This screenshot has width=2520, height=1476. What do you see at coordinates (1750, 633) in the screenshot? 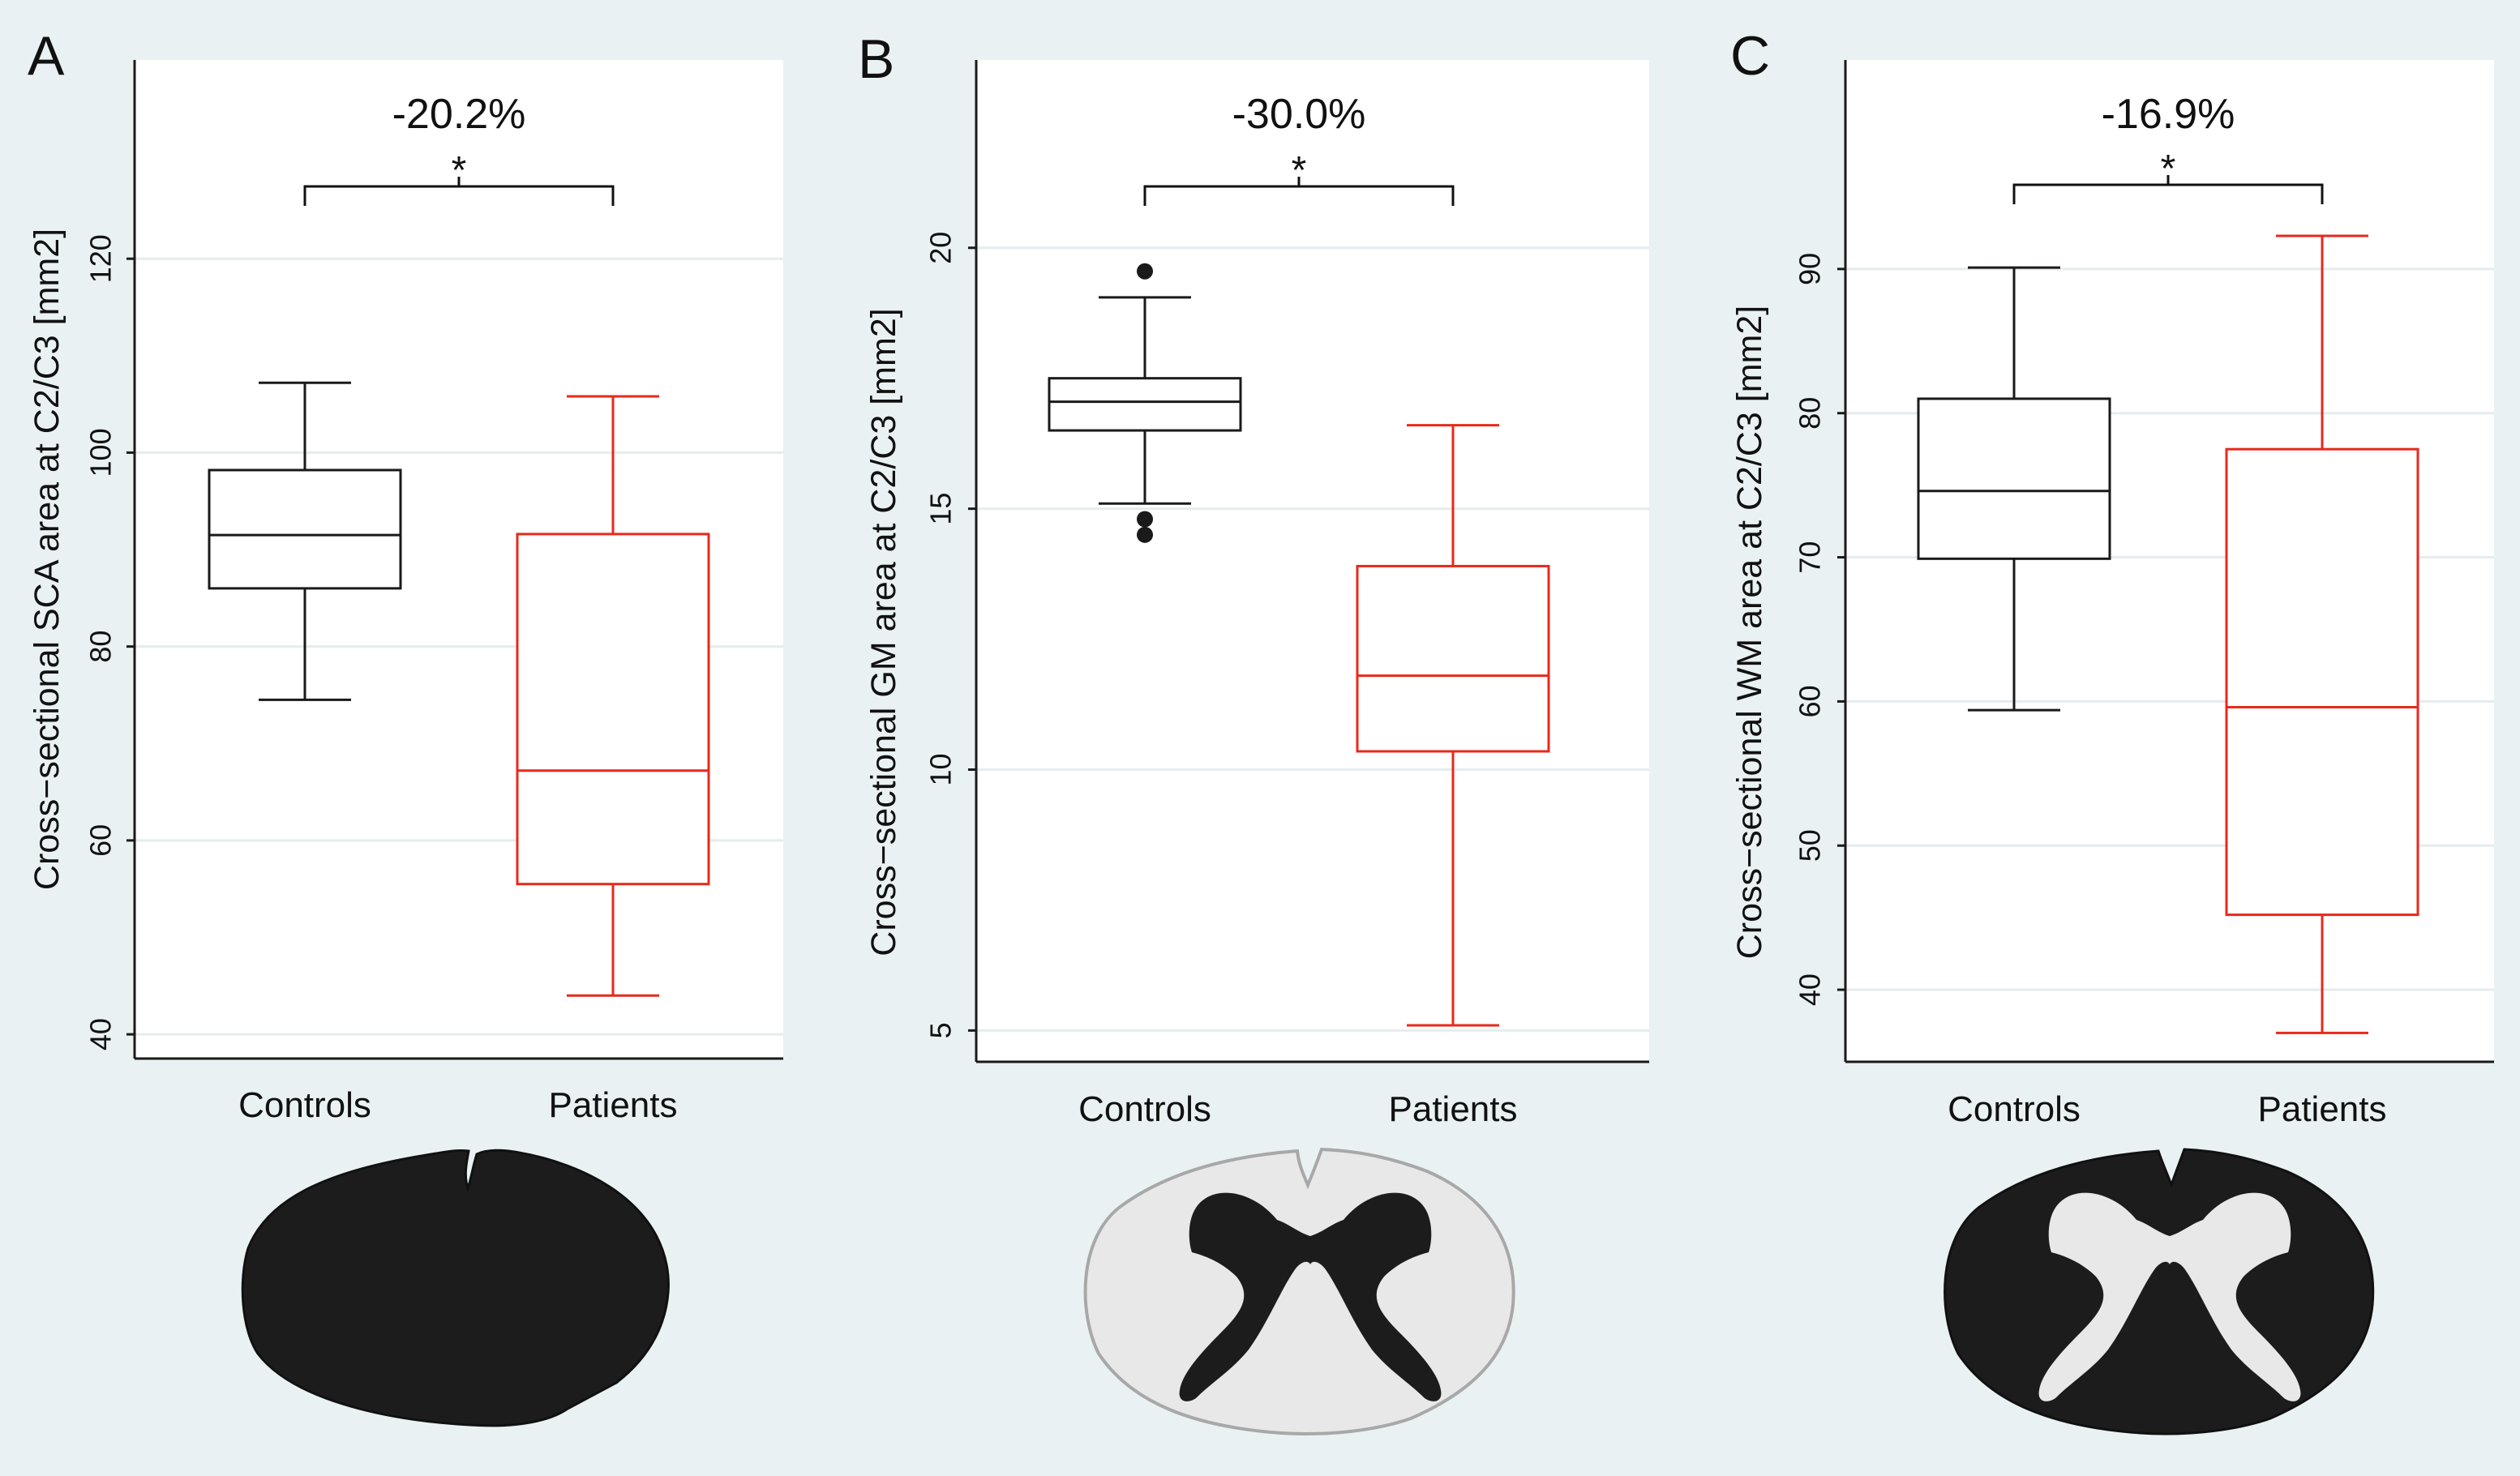
I see `y-axis-label-c: Cross−sectional WM area at C2/C3 [mm2]` at bounding box center [1750, 633].